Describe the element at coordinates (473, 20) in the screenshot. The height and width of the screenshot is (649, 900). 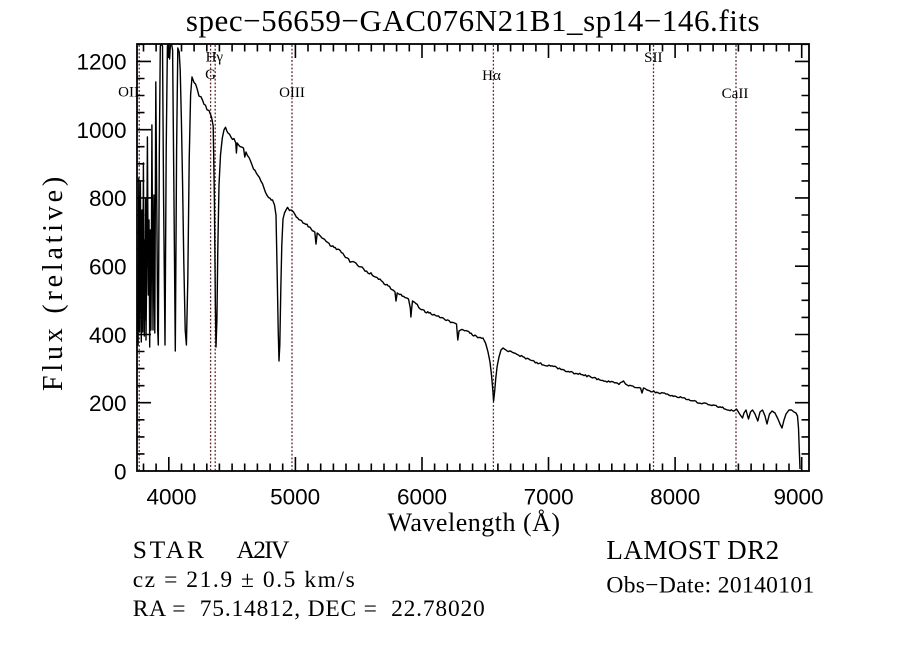
I see `svg-text:spec−56659−GAC076N21B1_sp14−14: spec−56659−GAC076N21B1_sp14−146.fits` at that location.